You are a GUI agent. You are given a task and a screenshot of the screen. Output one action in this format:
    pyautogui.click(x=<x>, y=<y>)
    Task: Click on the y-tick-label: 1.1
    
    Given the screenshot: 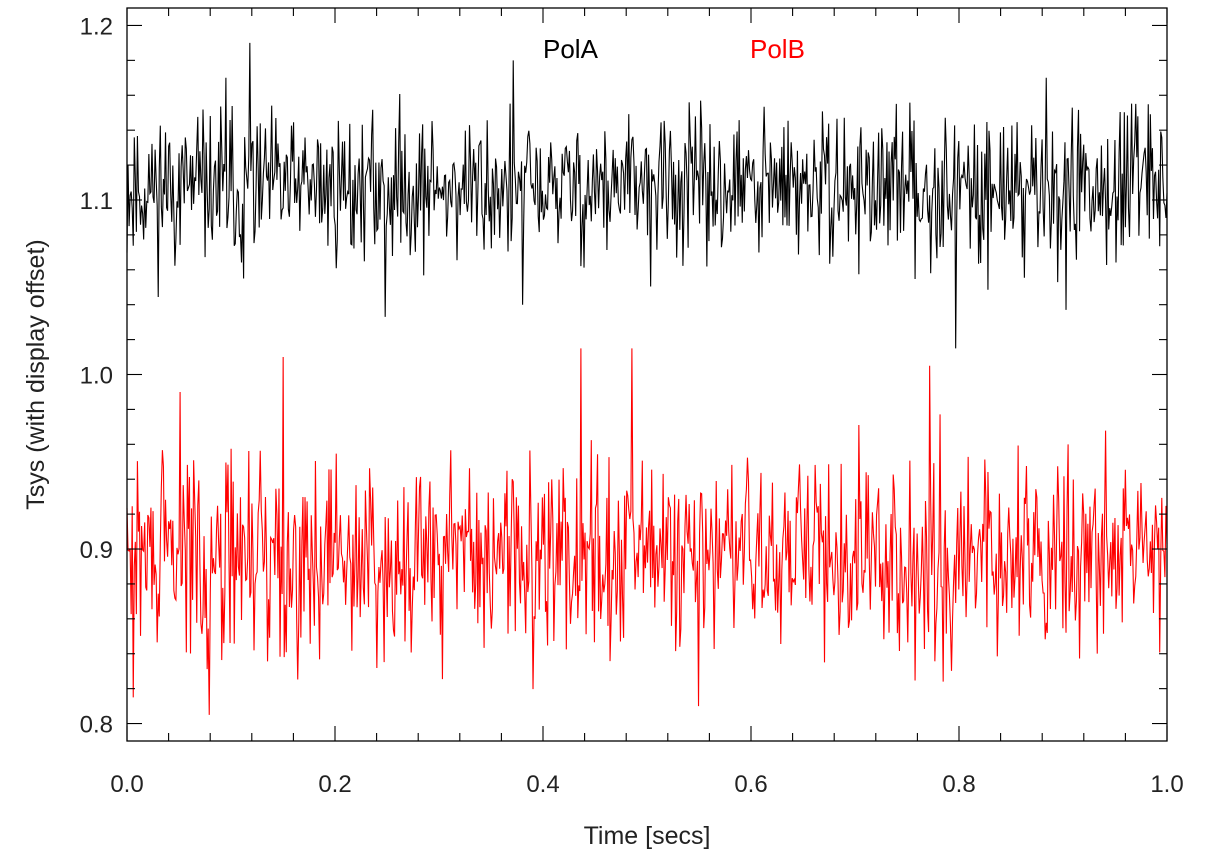 What is the action you would take?
    pyautogui.click(x=96, y=201)
    